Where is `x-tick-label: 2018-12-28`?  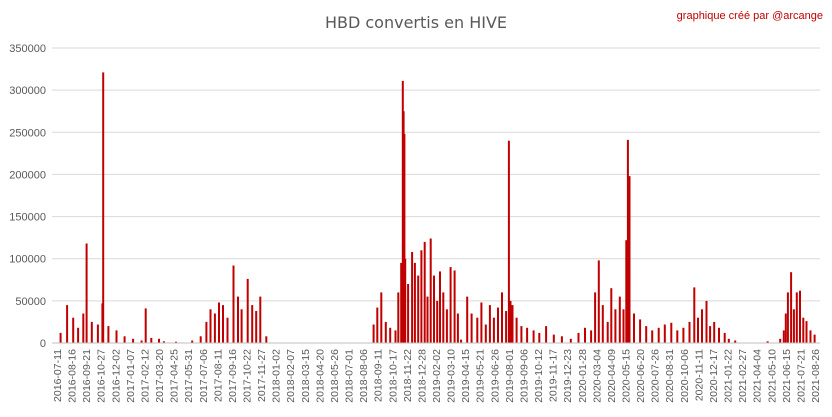 x-tick-label: 2018-12-28 is located at coordinates (422, 376).